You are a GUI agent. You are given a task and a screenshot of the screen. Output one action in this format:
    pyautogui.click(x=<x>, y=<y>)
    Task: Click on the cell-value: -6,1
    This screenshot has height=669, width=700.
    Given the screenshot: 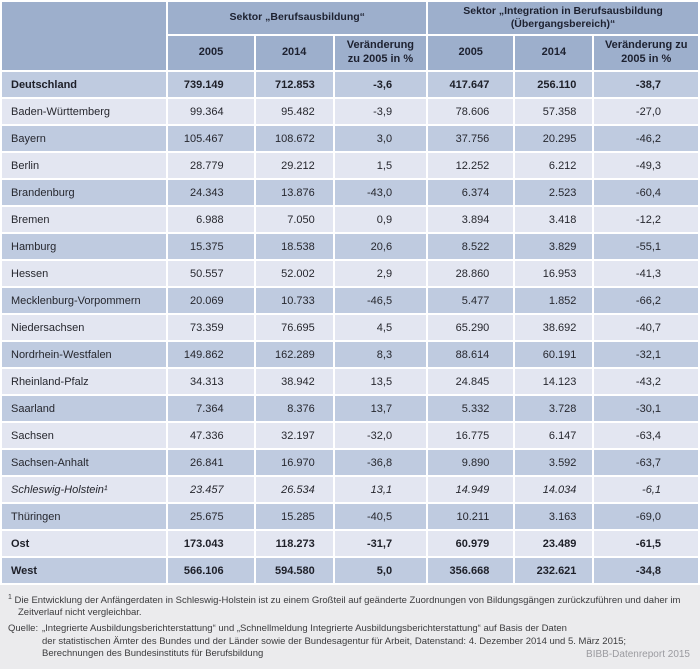 What is the action you would take?
    pyautogui.click(x=646, y=489)
    